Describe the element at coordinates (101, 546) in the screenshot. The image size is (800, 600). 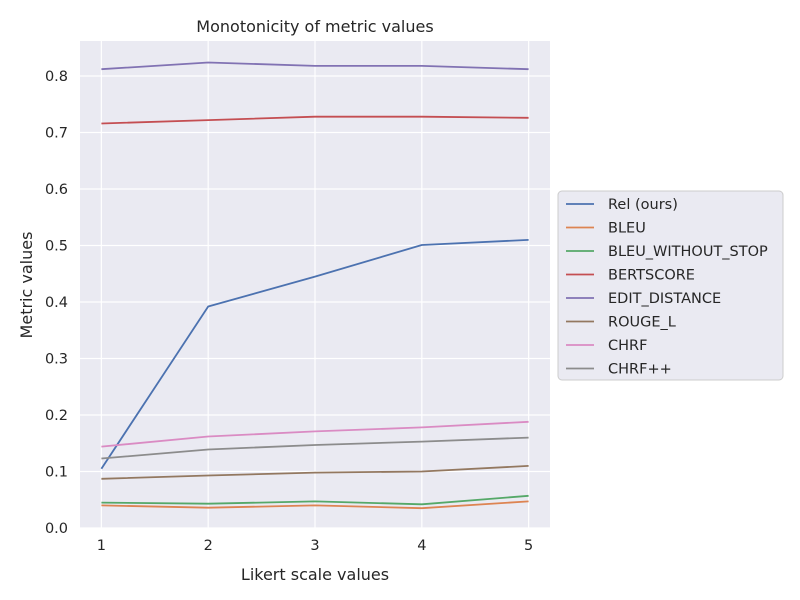
I see `x-tick-label: 1` at that location.